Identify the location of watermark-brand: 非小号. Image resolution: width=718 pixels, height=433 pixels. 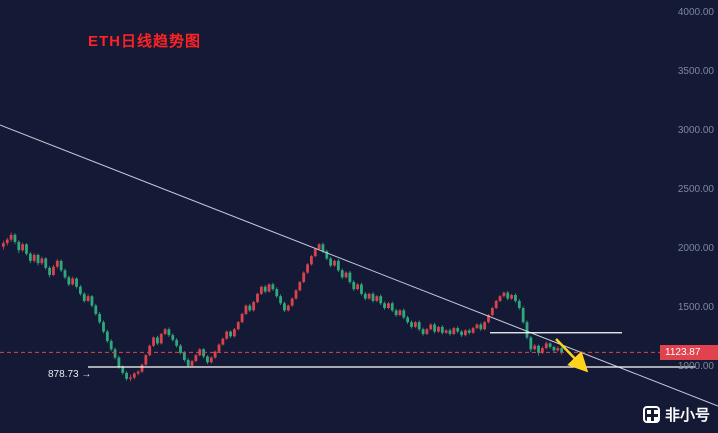
(687, 415).